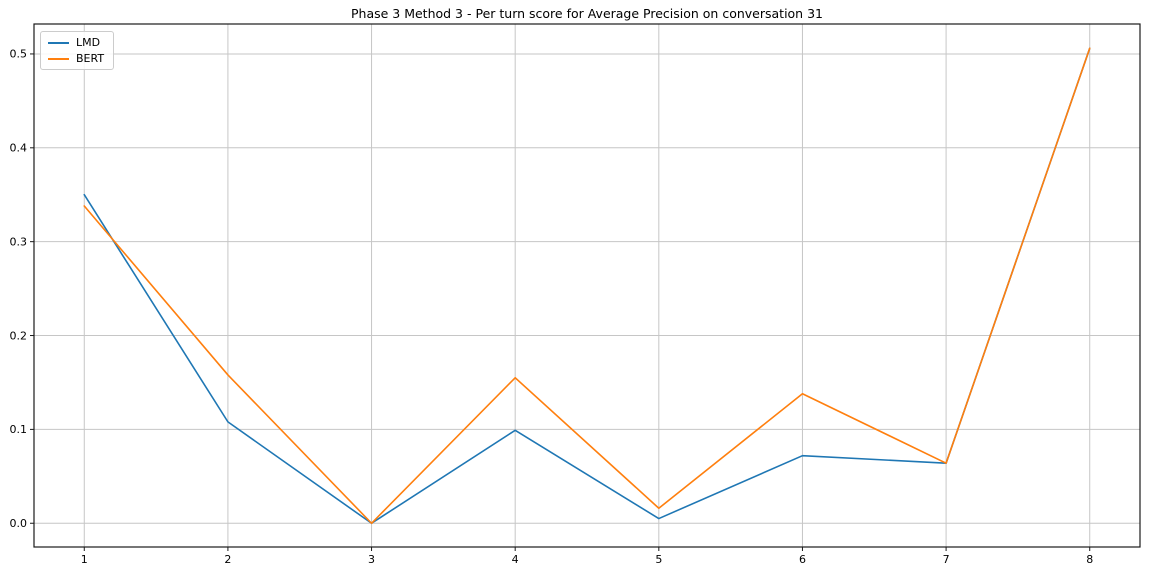 The height and width of the screenshot is (576, 1152). I want to click on y-tick-label: 0.4, so click(19, 148).